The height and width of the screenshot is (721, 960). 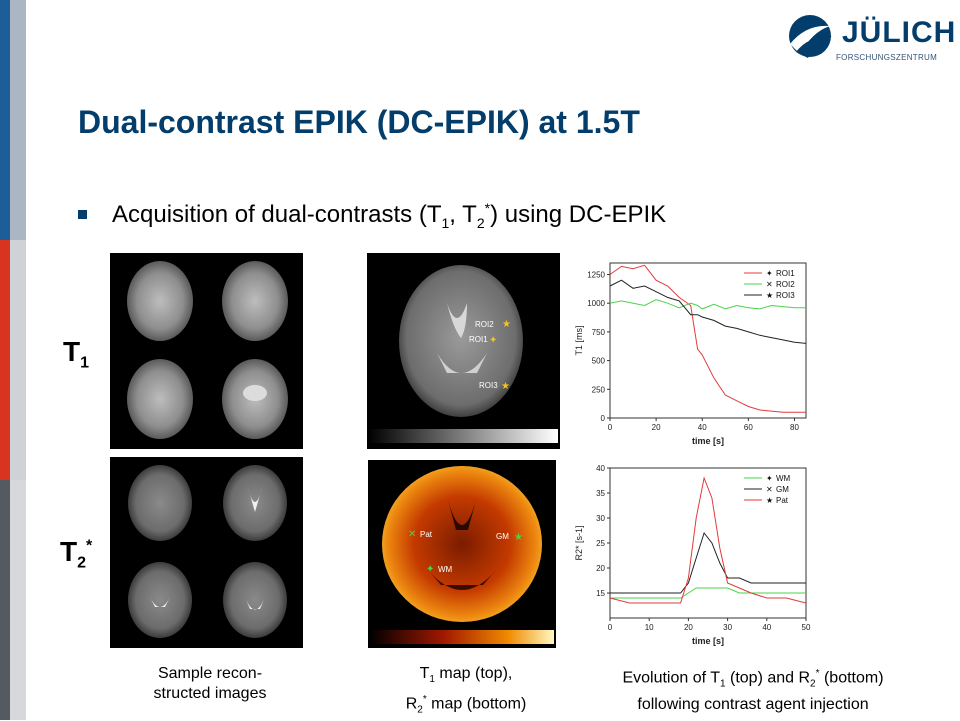 What do you see at coordinates (82, 214) in the screenshot?
I see `bullet-marker` at bounding box center [82, 214].